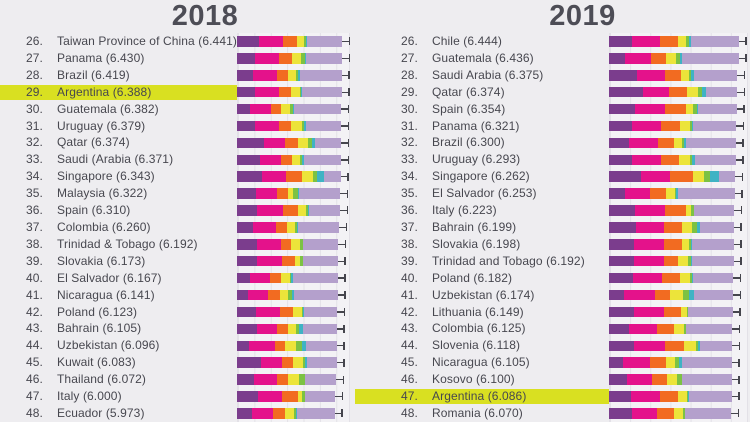 This screenshot has height=422, width=750. I want to click on country-score-label: Thailand (6.072), so click(101, 379).